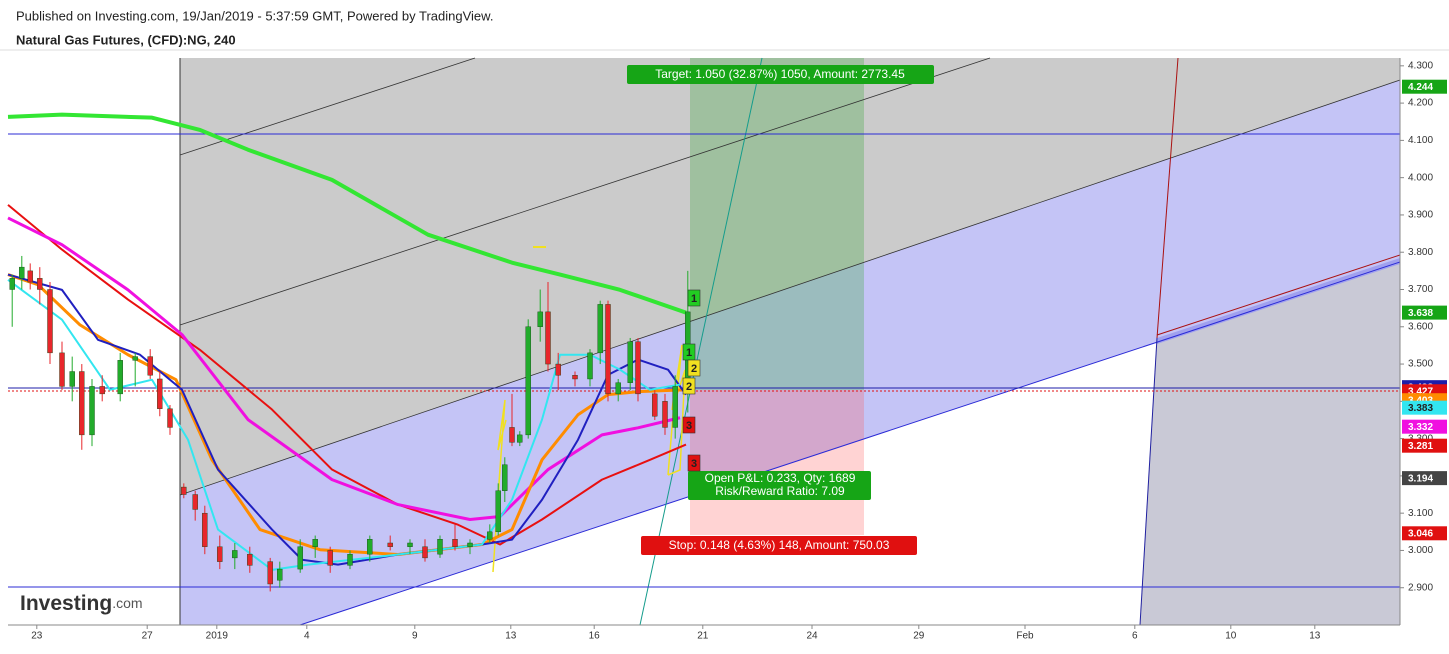  I want to click on price-tag-label: 3.046, so click(1420, 533).